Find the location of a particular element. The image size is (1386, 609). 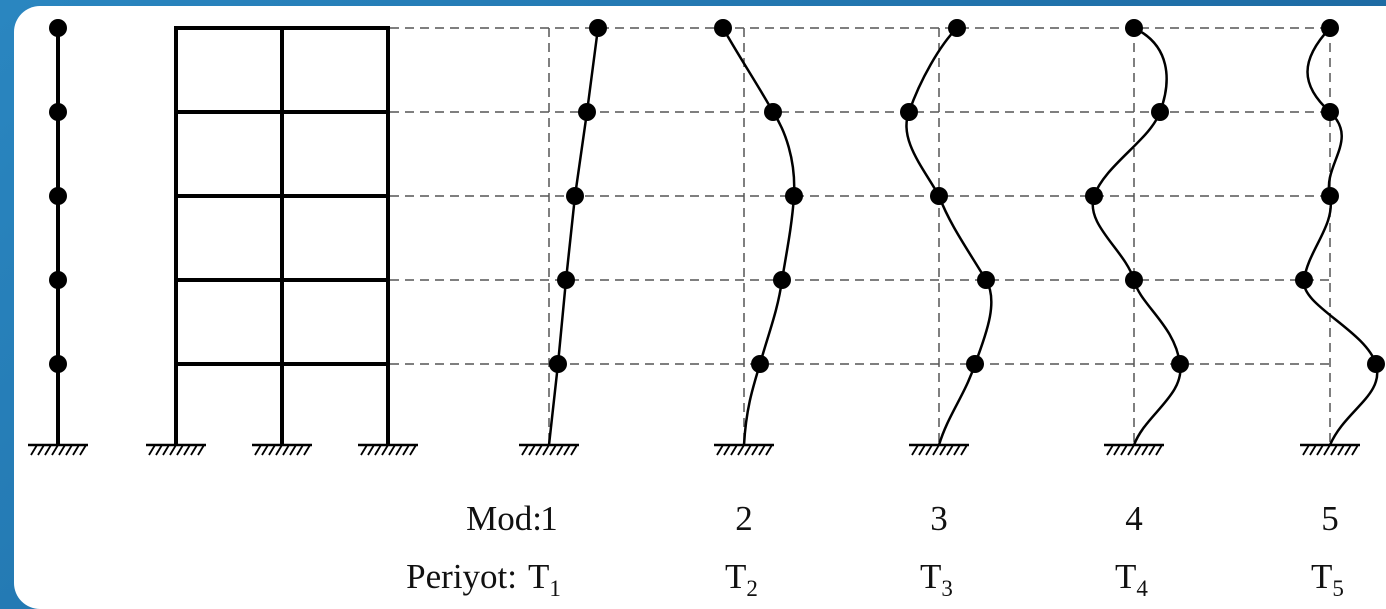

stick-model is located at coordinates (58, 238).